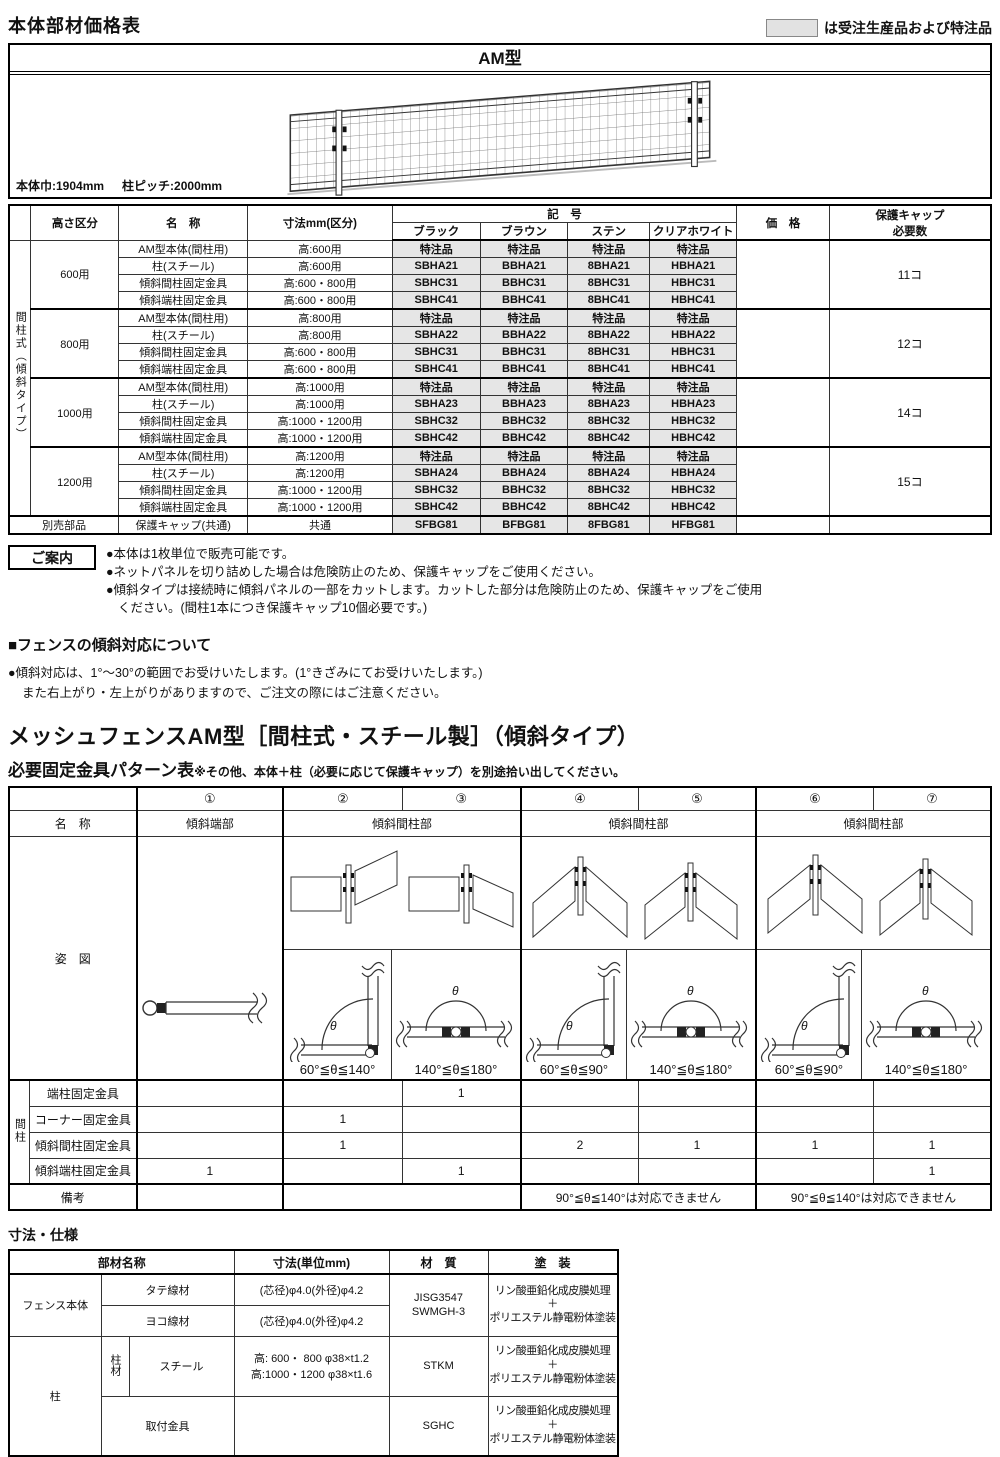 The height and width of the screenshot is (1457, 1000). Describe the element at coordinates (337, 1069) in the screenshot. I see `angle-range-label: 60°≦θ≦140°` at that location.